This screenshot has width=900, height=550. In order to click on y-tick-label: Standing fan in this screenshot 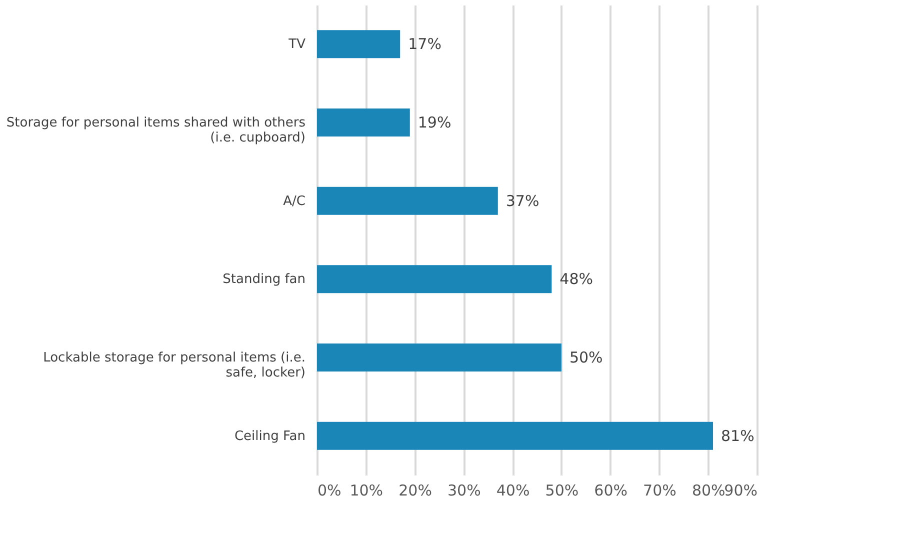, I will do `click(264, 280)`.